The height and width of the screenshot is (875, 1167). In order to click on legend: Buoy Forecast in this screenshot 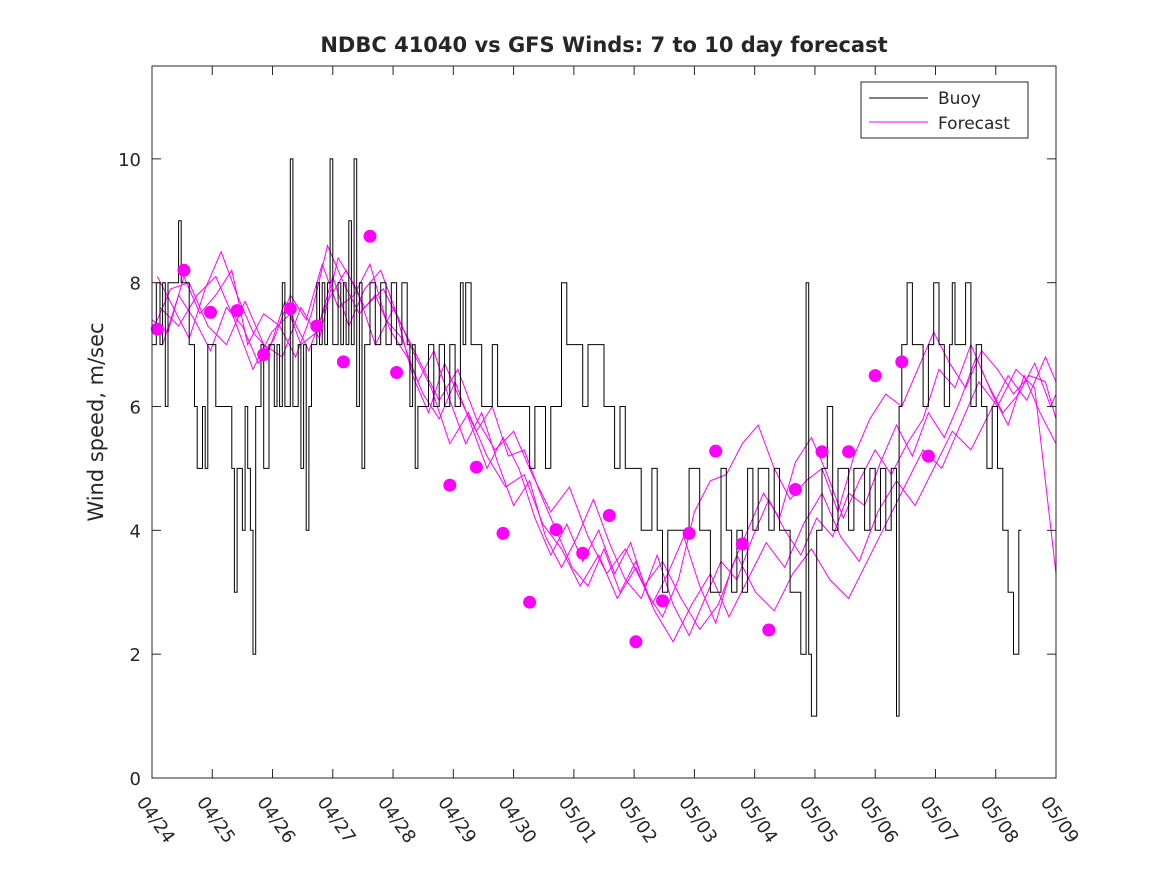, I will do `click(944, 110)`.